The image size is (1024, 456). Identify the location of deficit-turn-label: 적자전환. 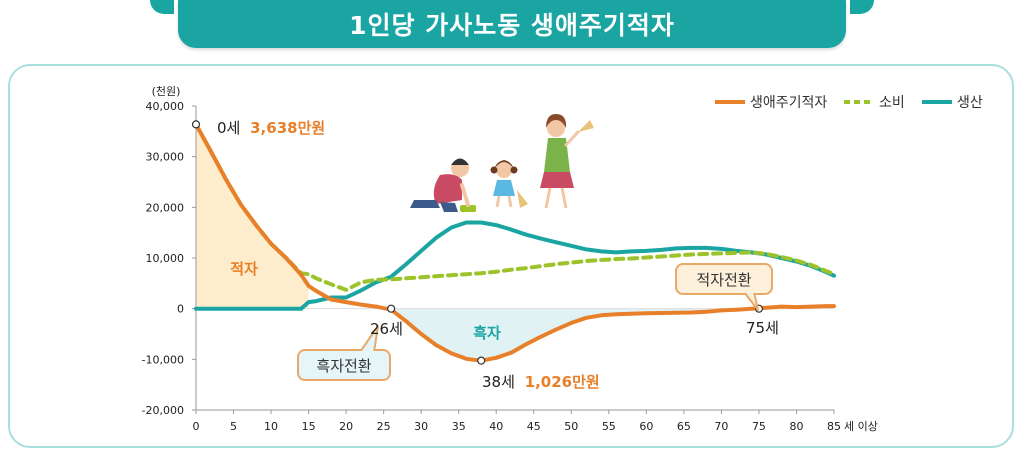
(723, 280).